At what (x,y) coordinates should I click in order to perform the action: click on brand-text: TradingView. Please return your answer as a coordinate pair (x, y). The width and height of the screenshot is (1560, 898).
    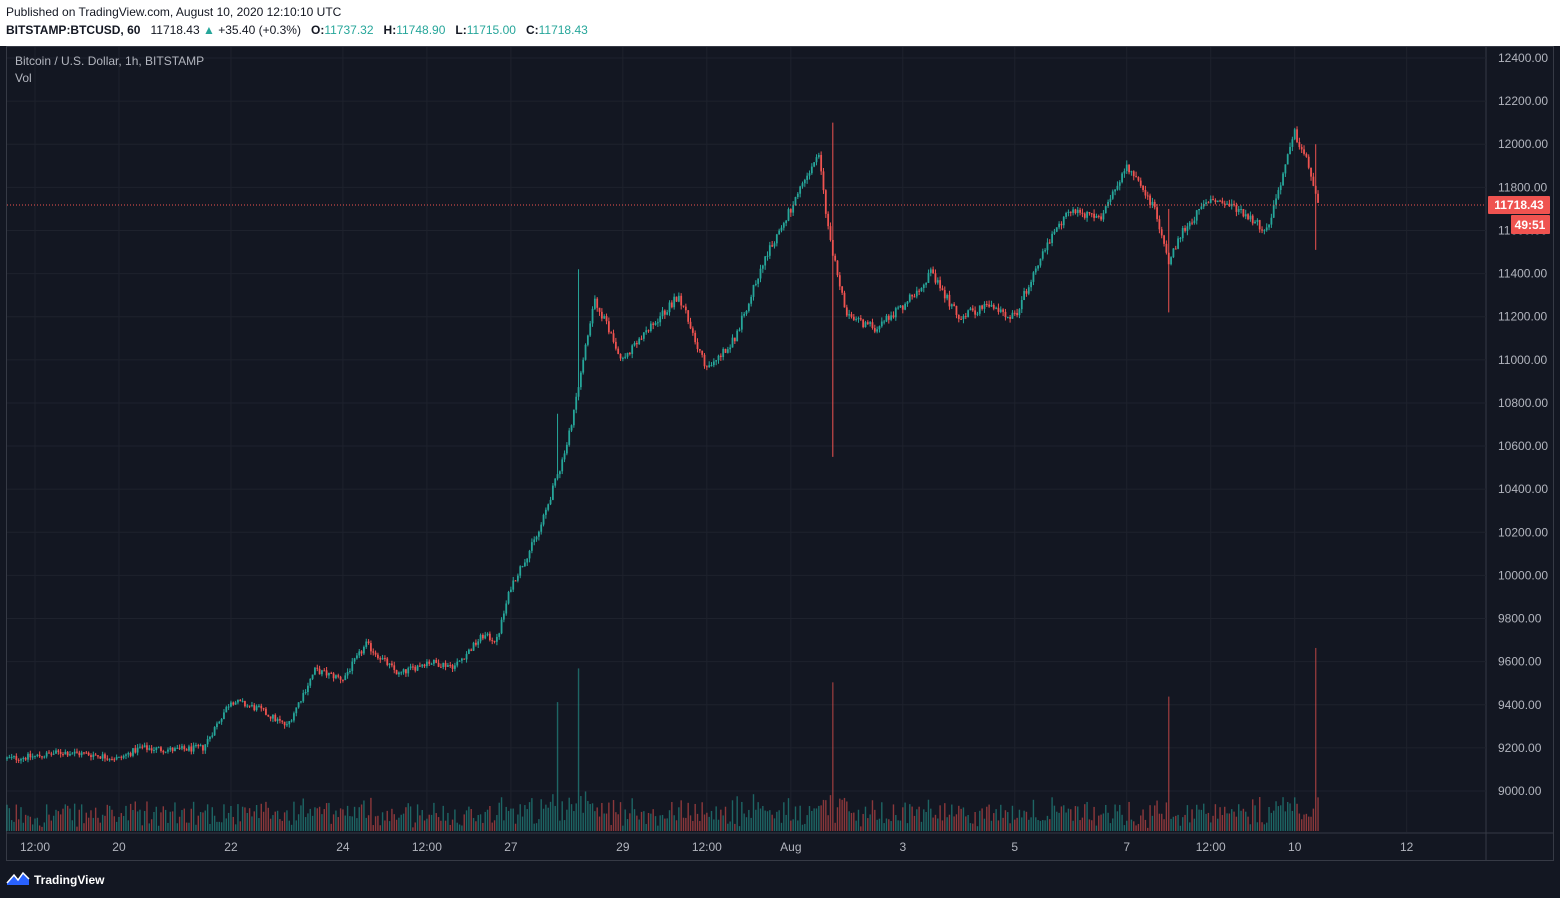
    Looking at the image, I should click on (69, 880).